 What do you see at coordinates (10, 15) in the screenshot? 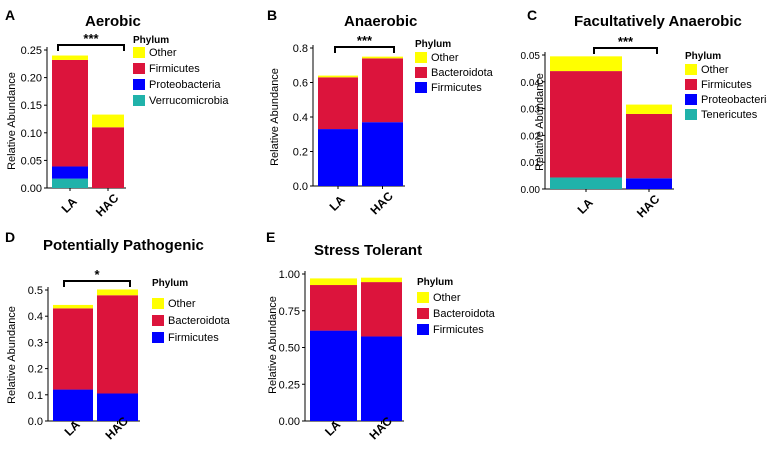
I see `panel-letter: A` at bounding box center [10, 15].